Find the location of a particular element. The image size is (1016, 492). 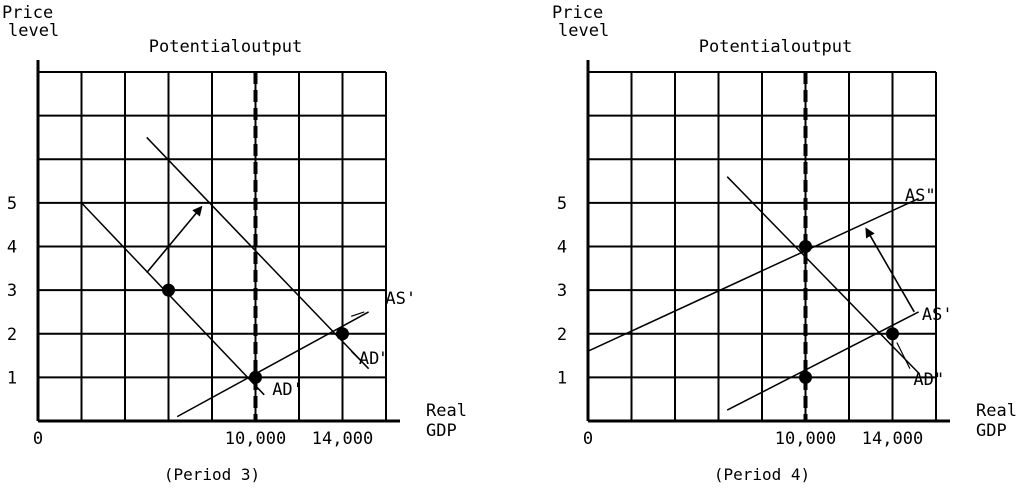

series-label: AD' is located at coordinates (287, 390).